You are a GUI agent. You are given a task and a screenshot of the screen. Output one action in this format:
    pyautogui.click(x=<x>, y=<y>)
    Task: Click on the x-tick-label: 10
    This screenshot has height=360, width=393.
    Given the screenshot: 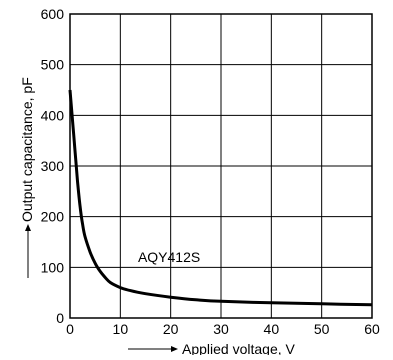 What is the action you would take?
    pyautogui.click(x=121, y=329)
    